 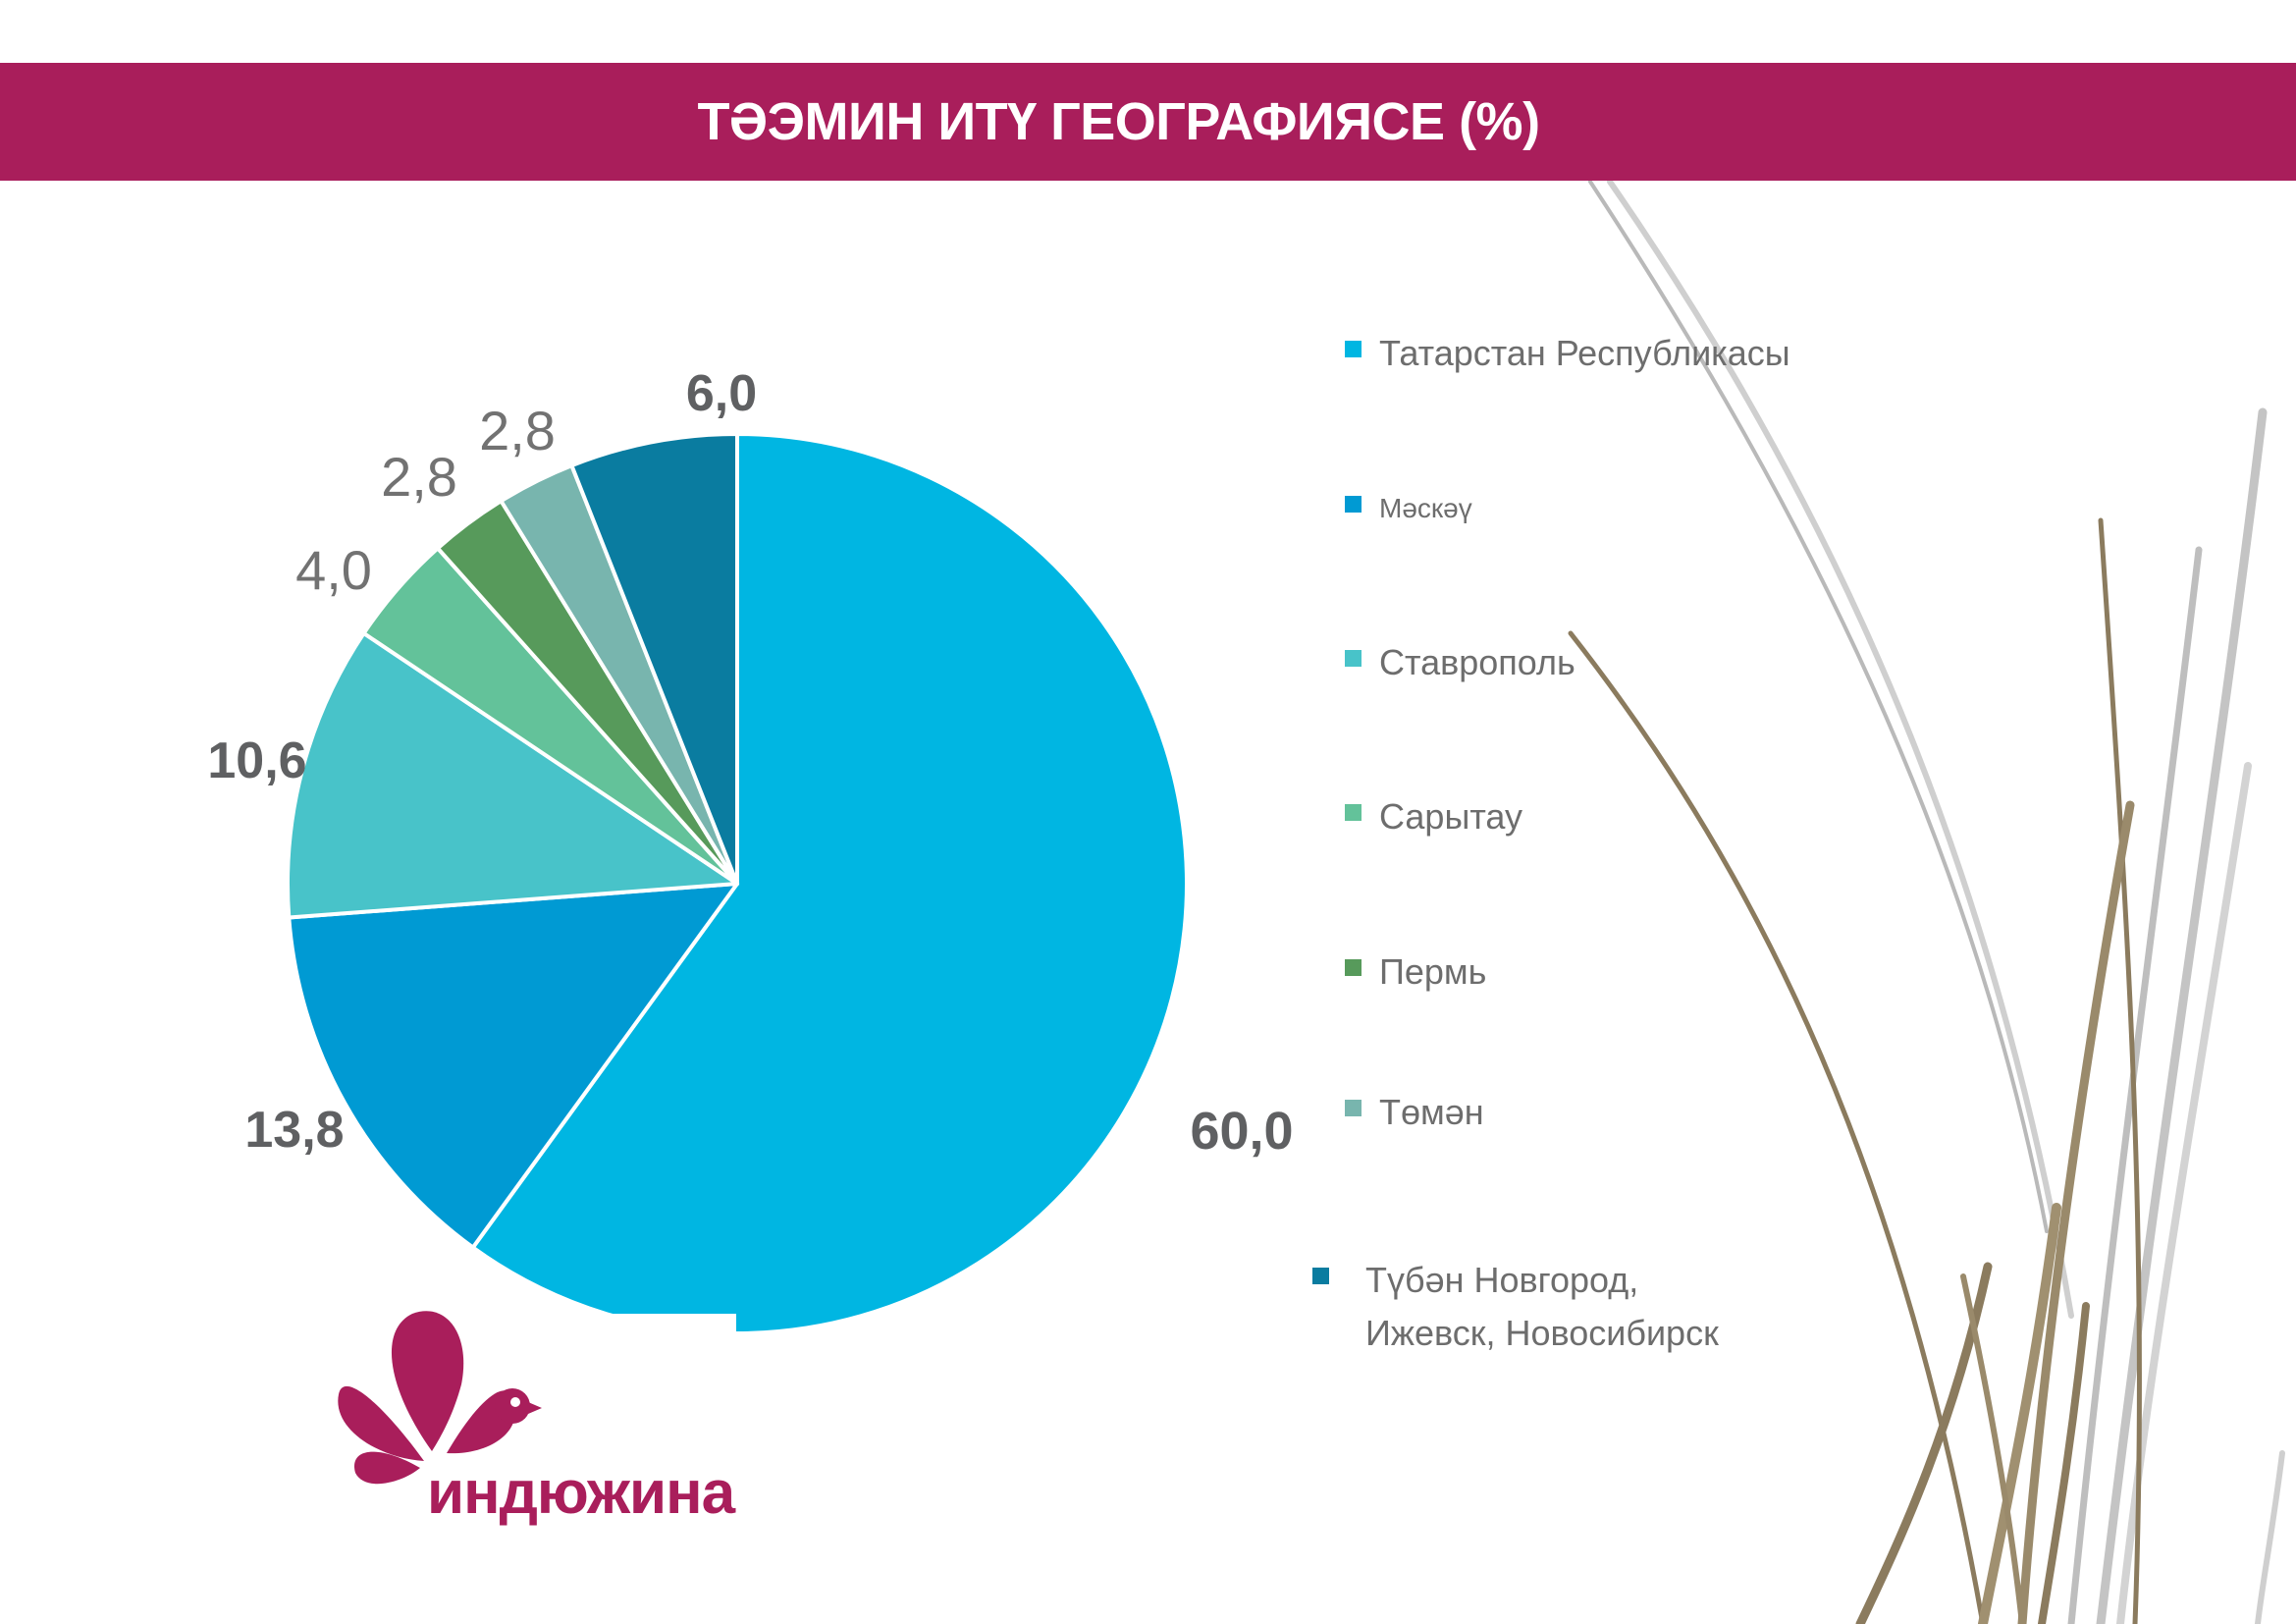 What do you see at coordinates (581, 1493) in the screenshot?
I see `logo-text: индюжина` at bounding box center [581, 1493].